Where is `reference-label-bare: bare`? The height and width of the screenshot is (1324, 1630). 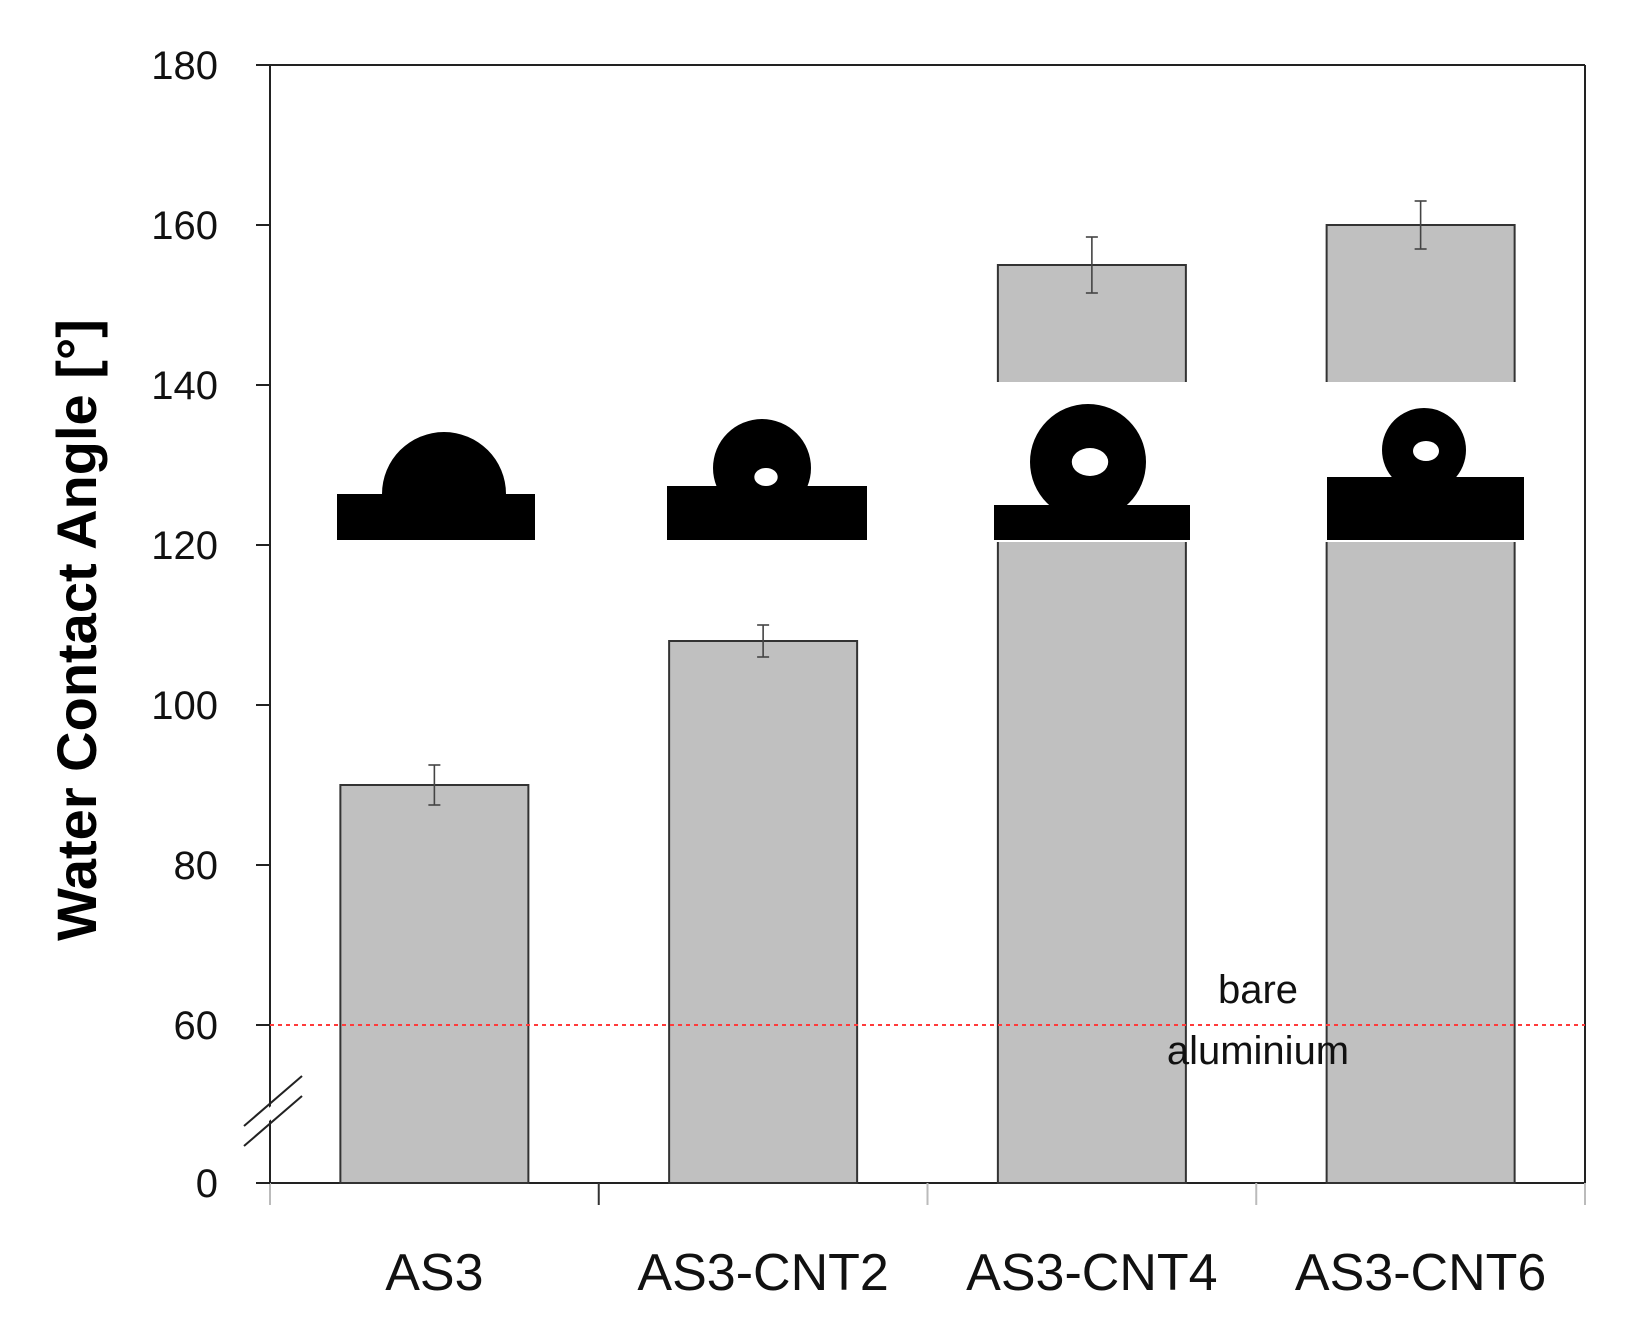 reference-label-bare: bare is located at coordinates (1258, 990).